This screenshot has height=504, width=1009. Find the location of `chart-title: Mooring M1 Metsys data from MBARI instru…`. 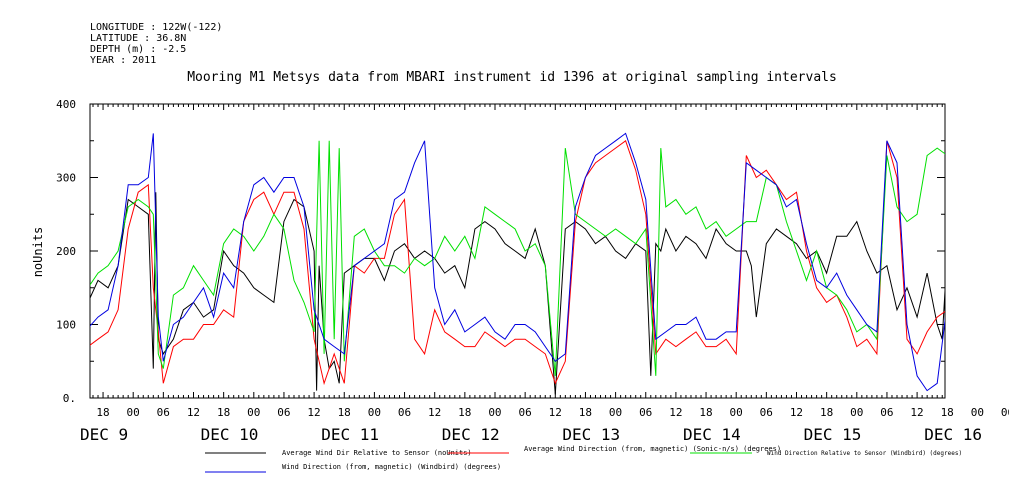

chart-title: Mooring M1 Metsys data from MBARI instru… is located at coordinates (512, 77).